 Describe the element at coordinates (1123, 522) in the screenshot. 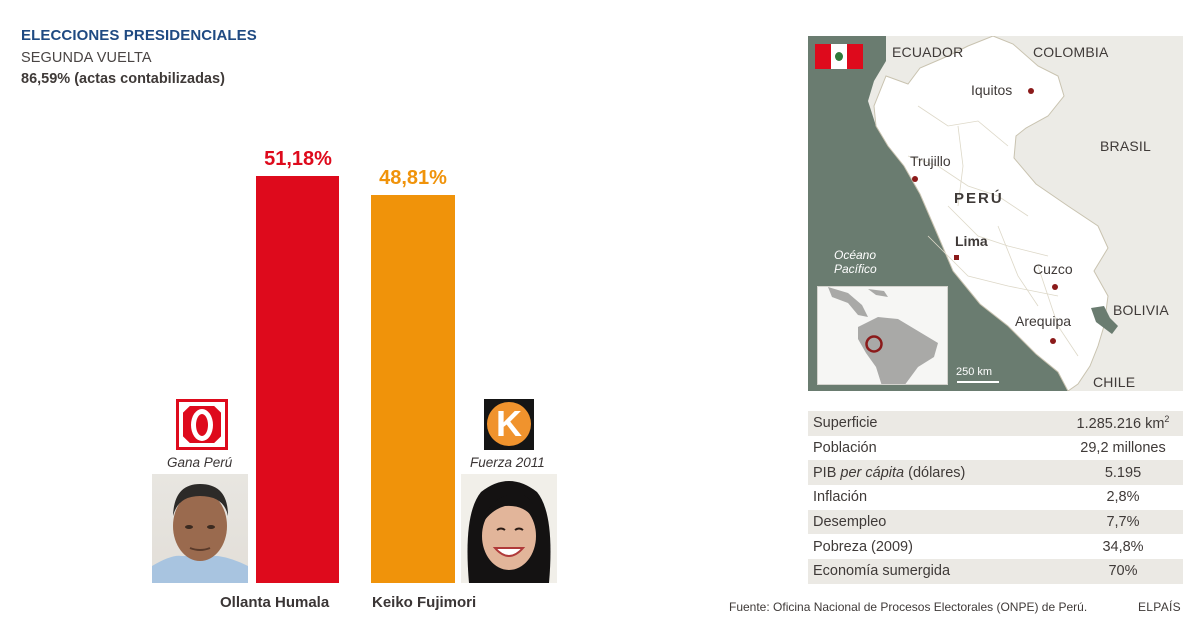

I see `stat-value: 7,7%` at that location.